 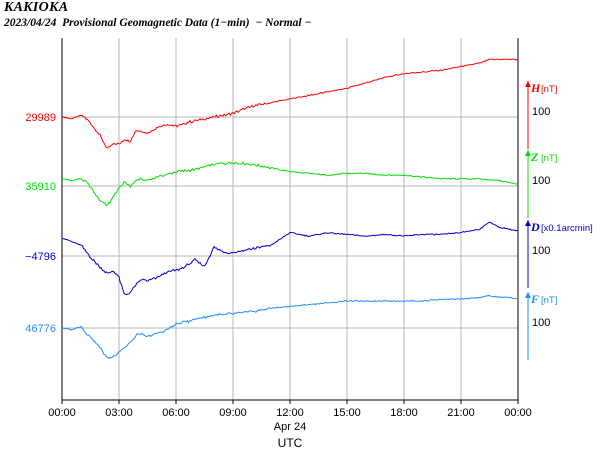 I want to click on series-unit-f: [nT], so click(x=549, y=300).